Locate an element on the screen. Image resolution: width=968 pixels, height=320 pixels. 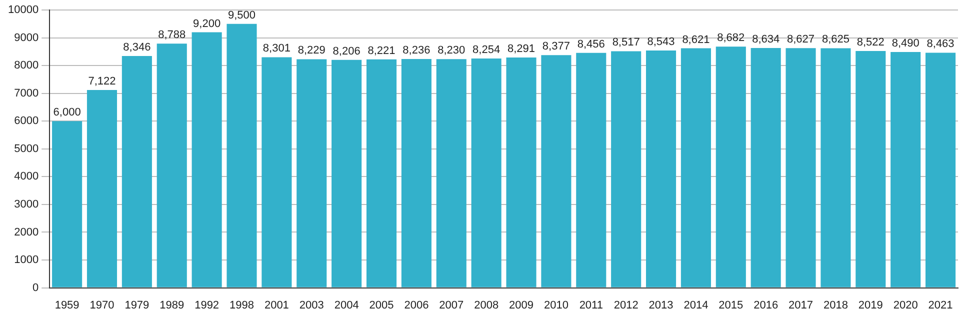
y-tick-label: 1000 is located at coordinates (26, 260).